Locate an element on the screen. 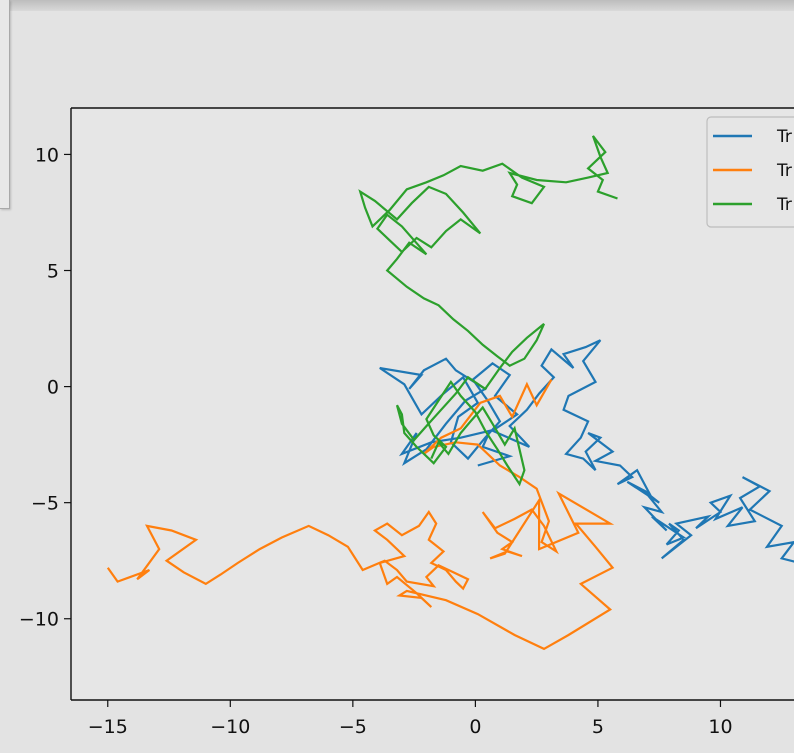 The image size is (794, 753). y-tick-label: 10 is located at coordinates (47, 155).